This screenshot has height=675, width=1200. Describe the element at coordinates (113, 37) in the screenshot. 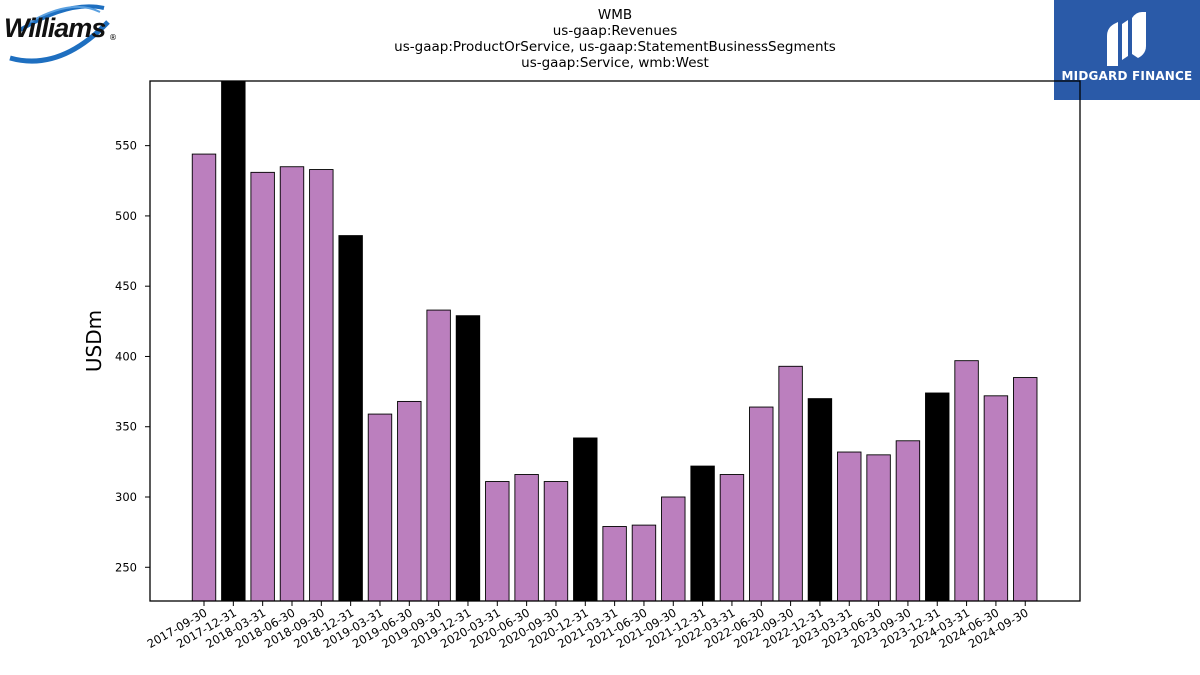

I see `registered-mark: ®` at that location.